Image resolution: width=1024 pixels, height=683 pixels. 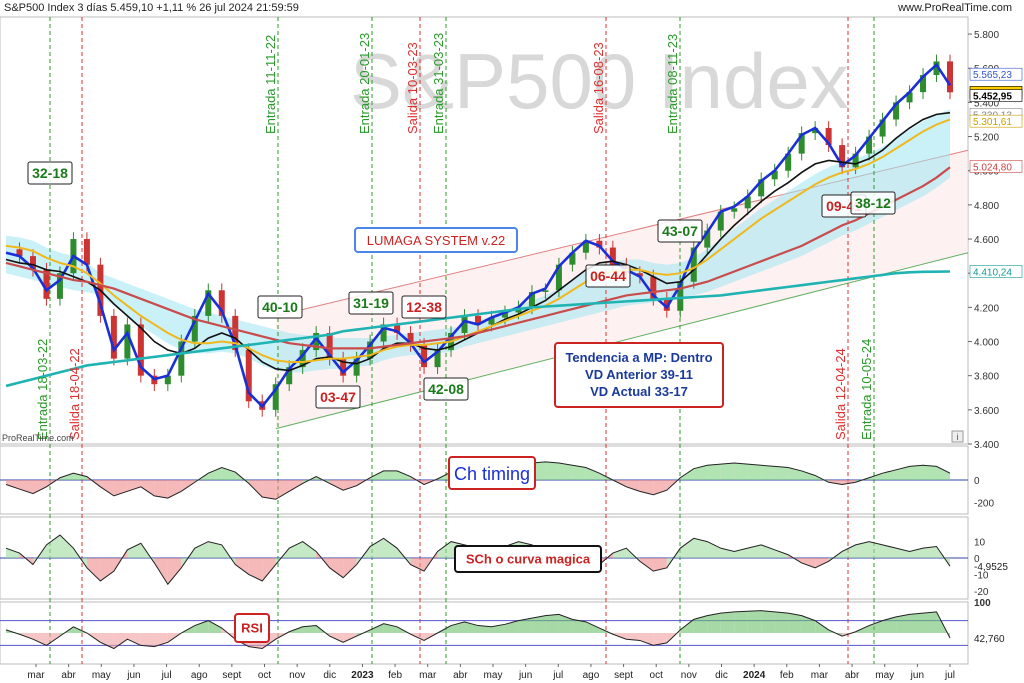 What do you see at coordinates (866, 389) in the screenshot?
I see `signal-label-9: Entrada 10-05-24` at bounding box center [866, 389].